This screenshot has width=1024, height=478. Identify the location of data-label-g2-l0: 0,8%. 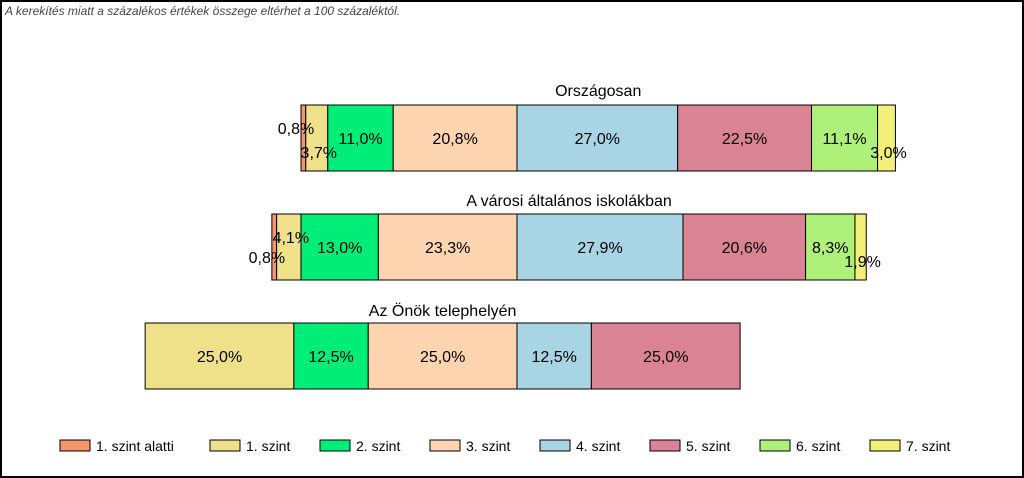
(267, 258).